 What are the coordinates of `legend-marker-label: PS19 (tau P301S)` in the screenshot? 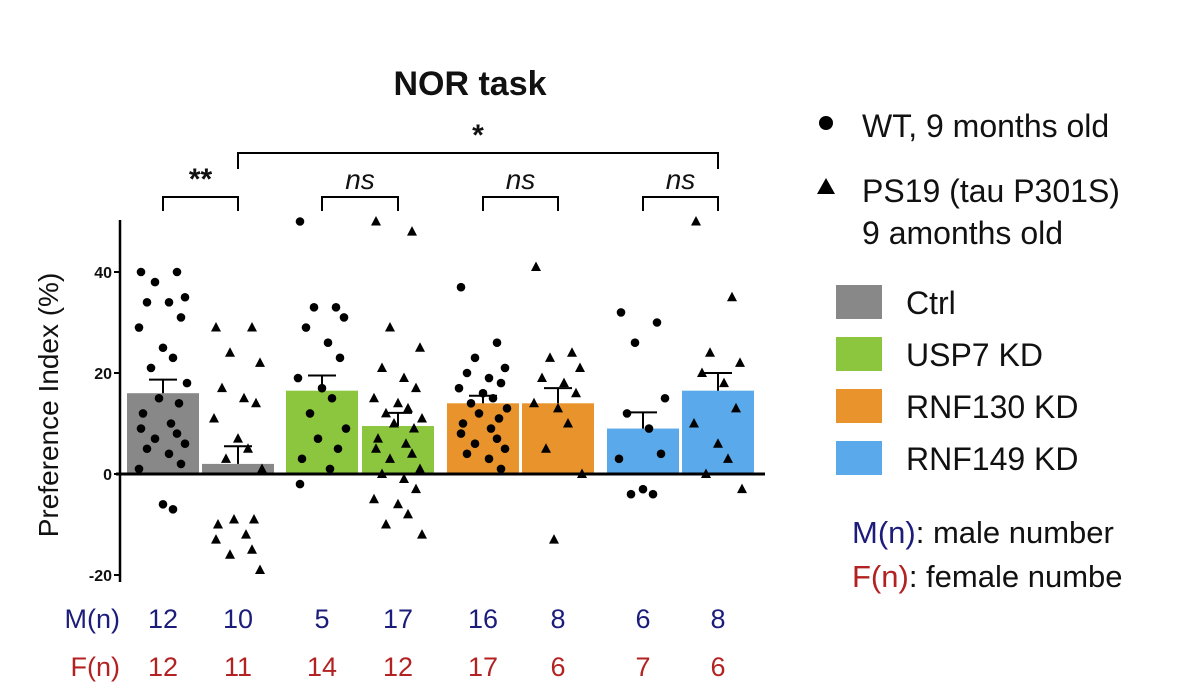 It's located at (991, 191).